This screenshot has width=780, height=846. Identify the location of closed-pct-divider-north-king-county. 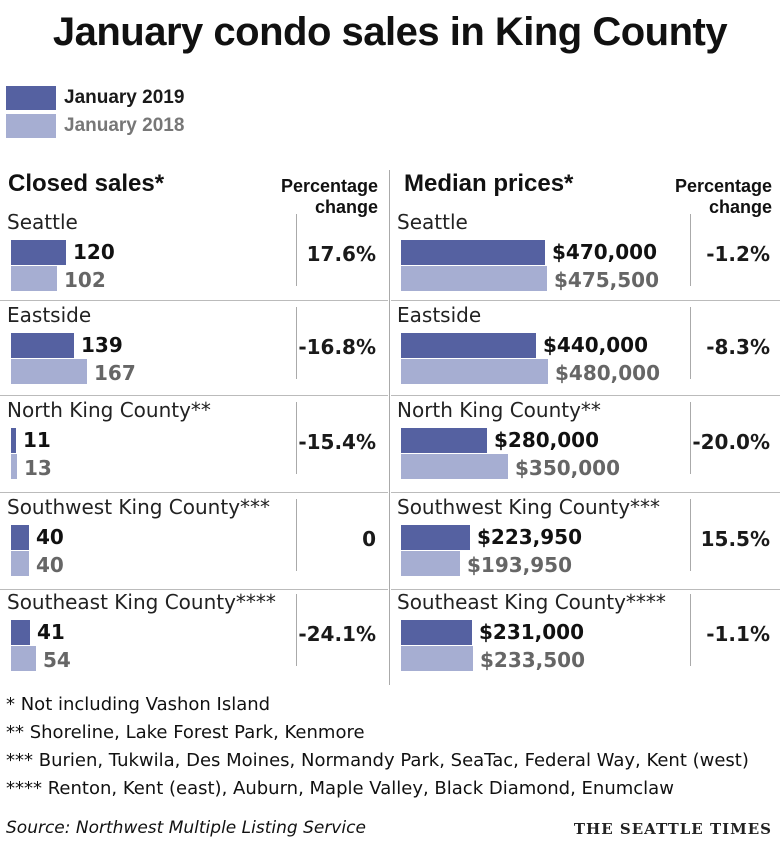
(296, 438).